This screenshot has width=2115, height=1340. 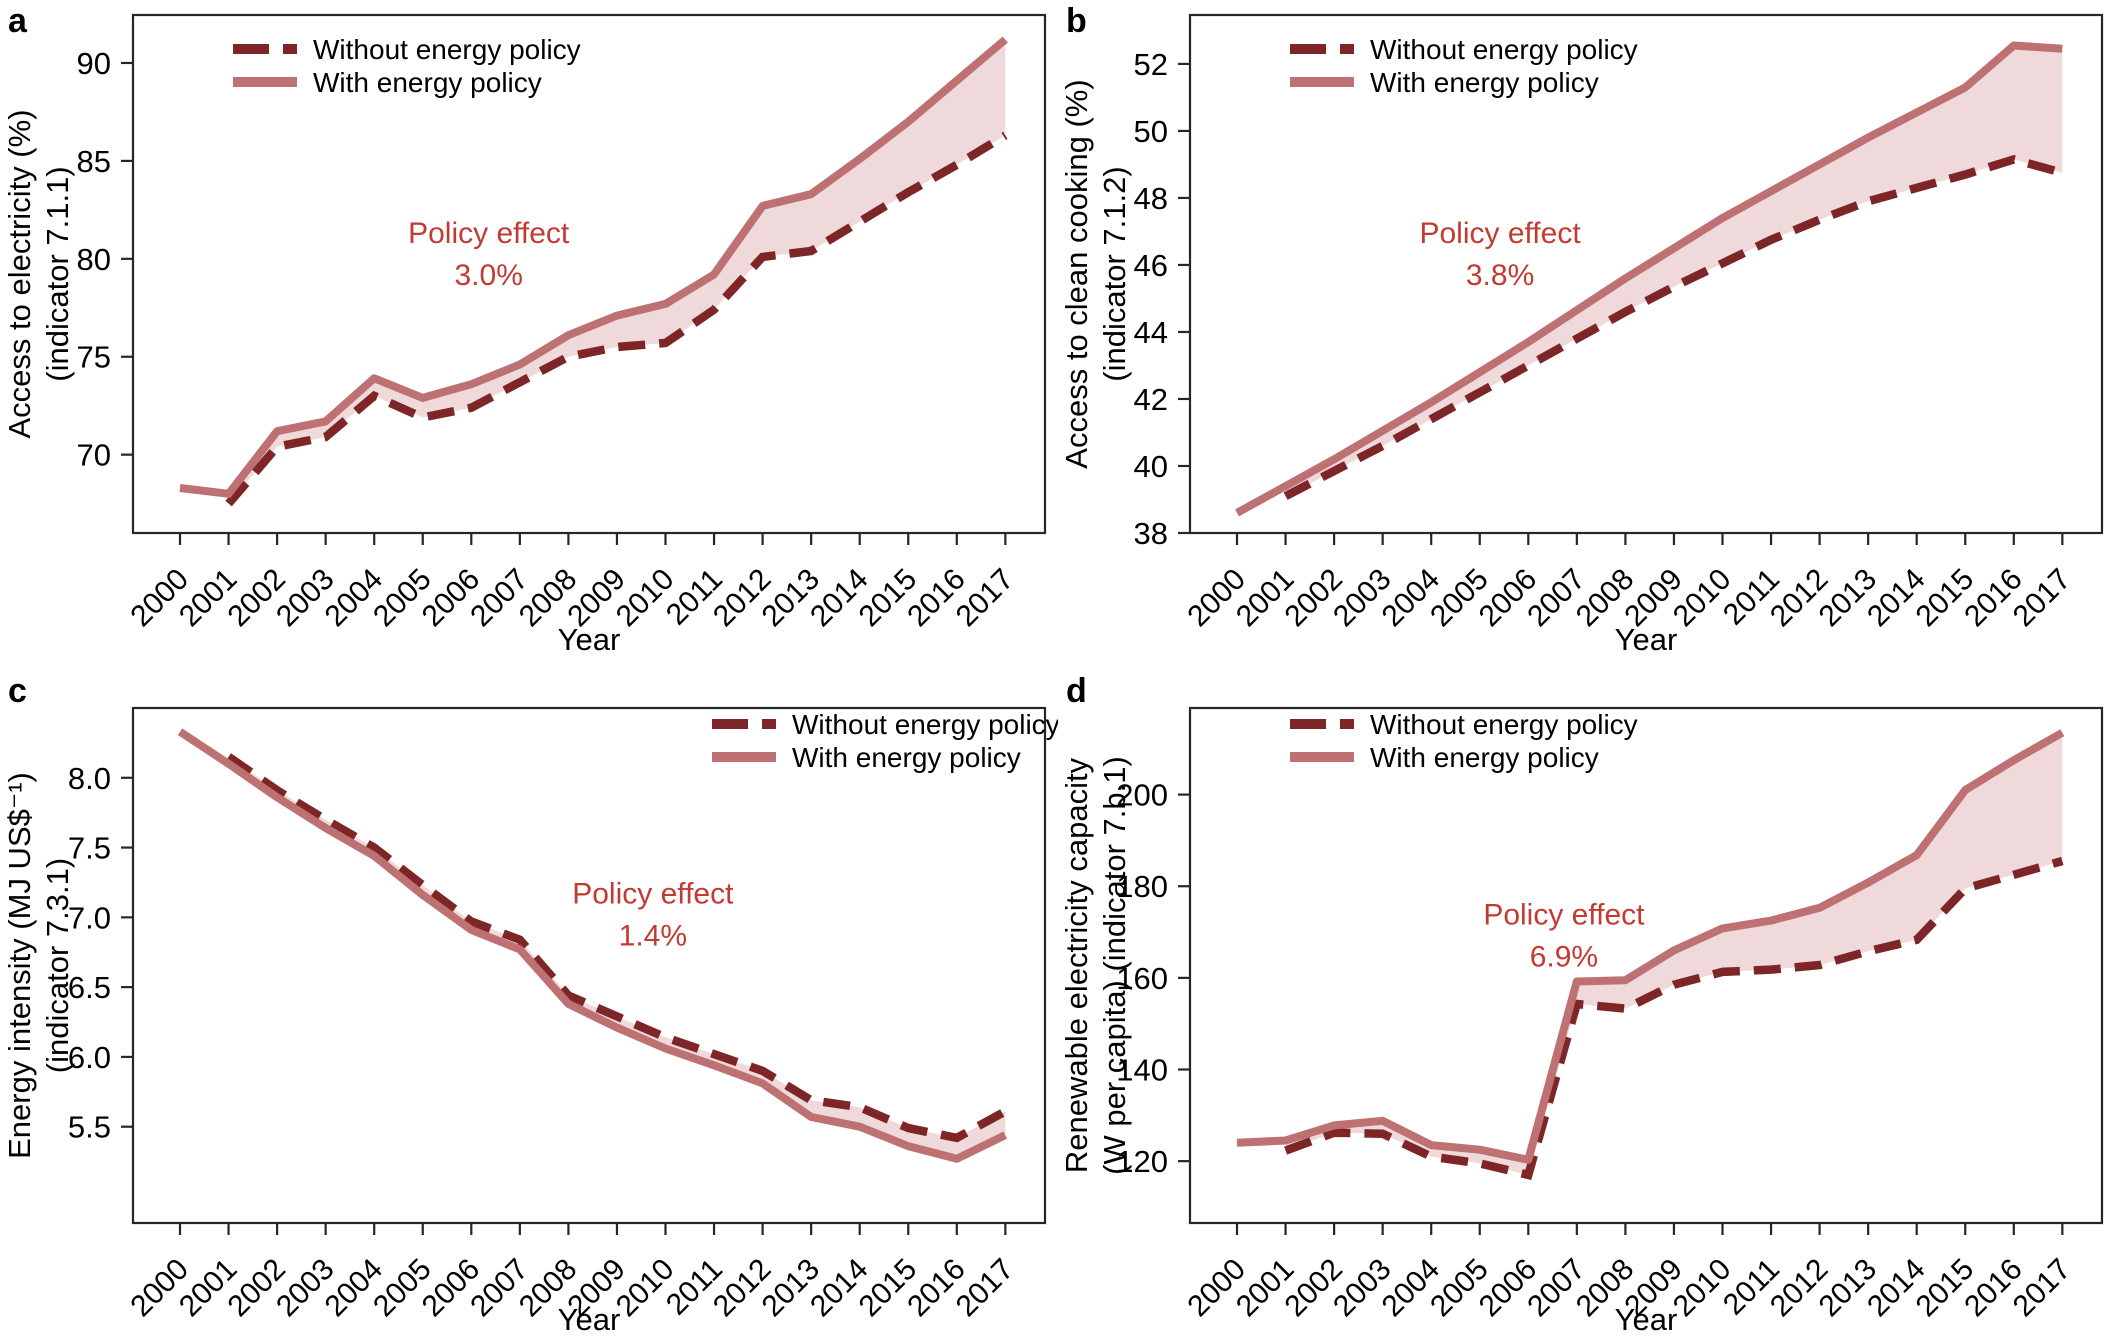 What do you see at coordinates (89, 778) in the screenshot?
I see `y-tick-label: 8.0` at bounding box center [89, 778].